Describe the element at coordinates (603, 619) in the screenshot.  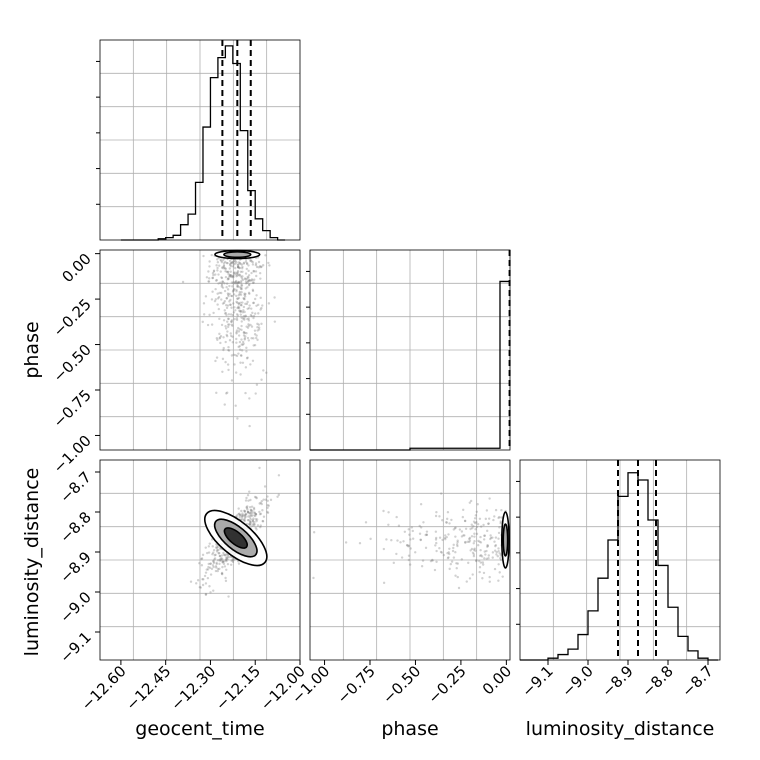
I see `histogram-bin` at that location.